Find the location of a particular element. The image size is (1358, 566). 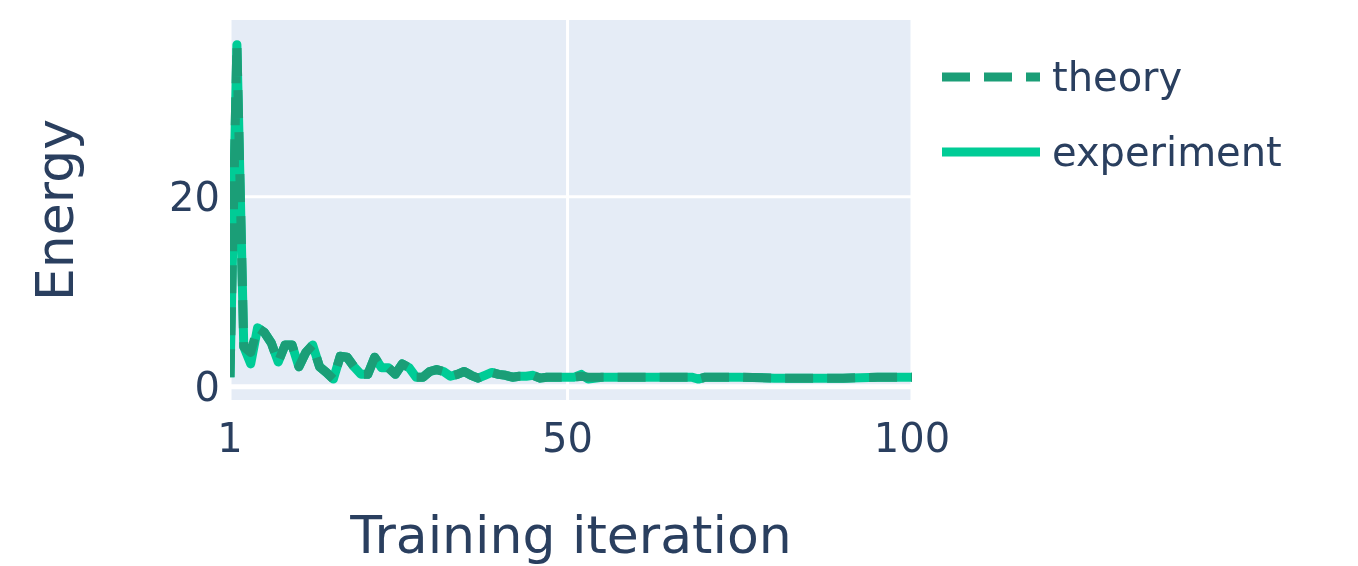

x-tick-label: 100 is located at coordinates (912, 438).